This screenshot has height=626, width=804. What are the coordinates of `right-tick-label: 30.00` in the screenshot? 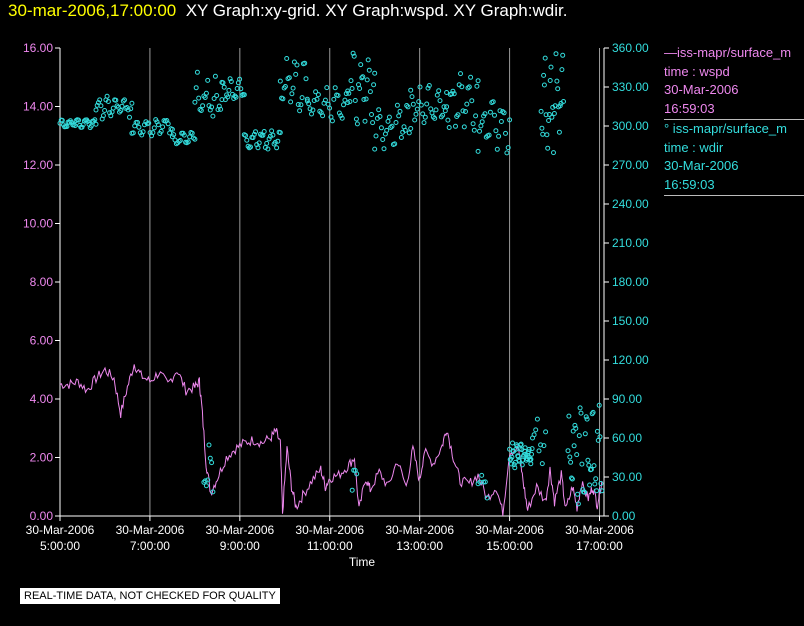 It's located at (627, 477).